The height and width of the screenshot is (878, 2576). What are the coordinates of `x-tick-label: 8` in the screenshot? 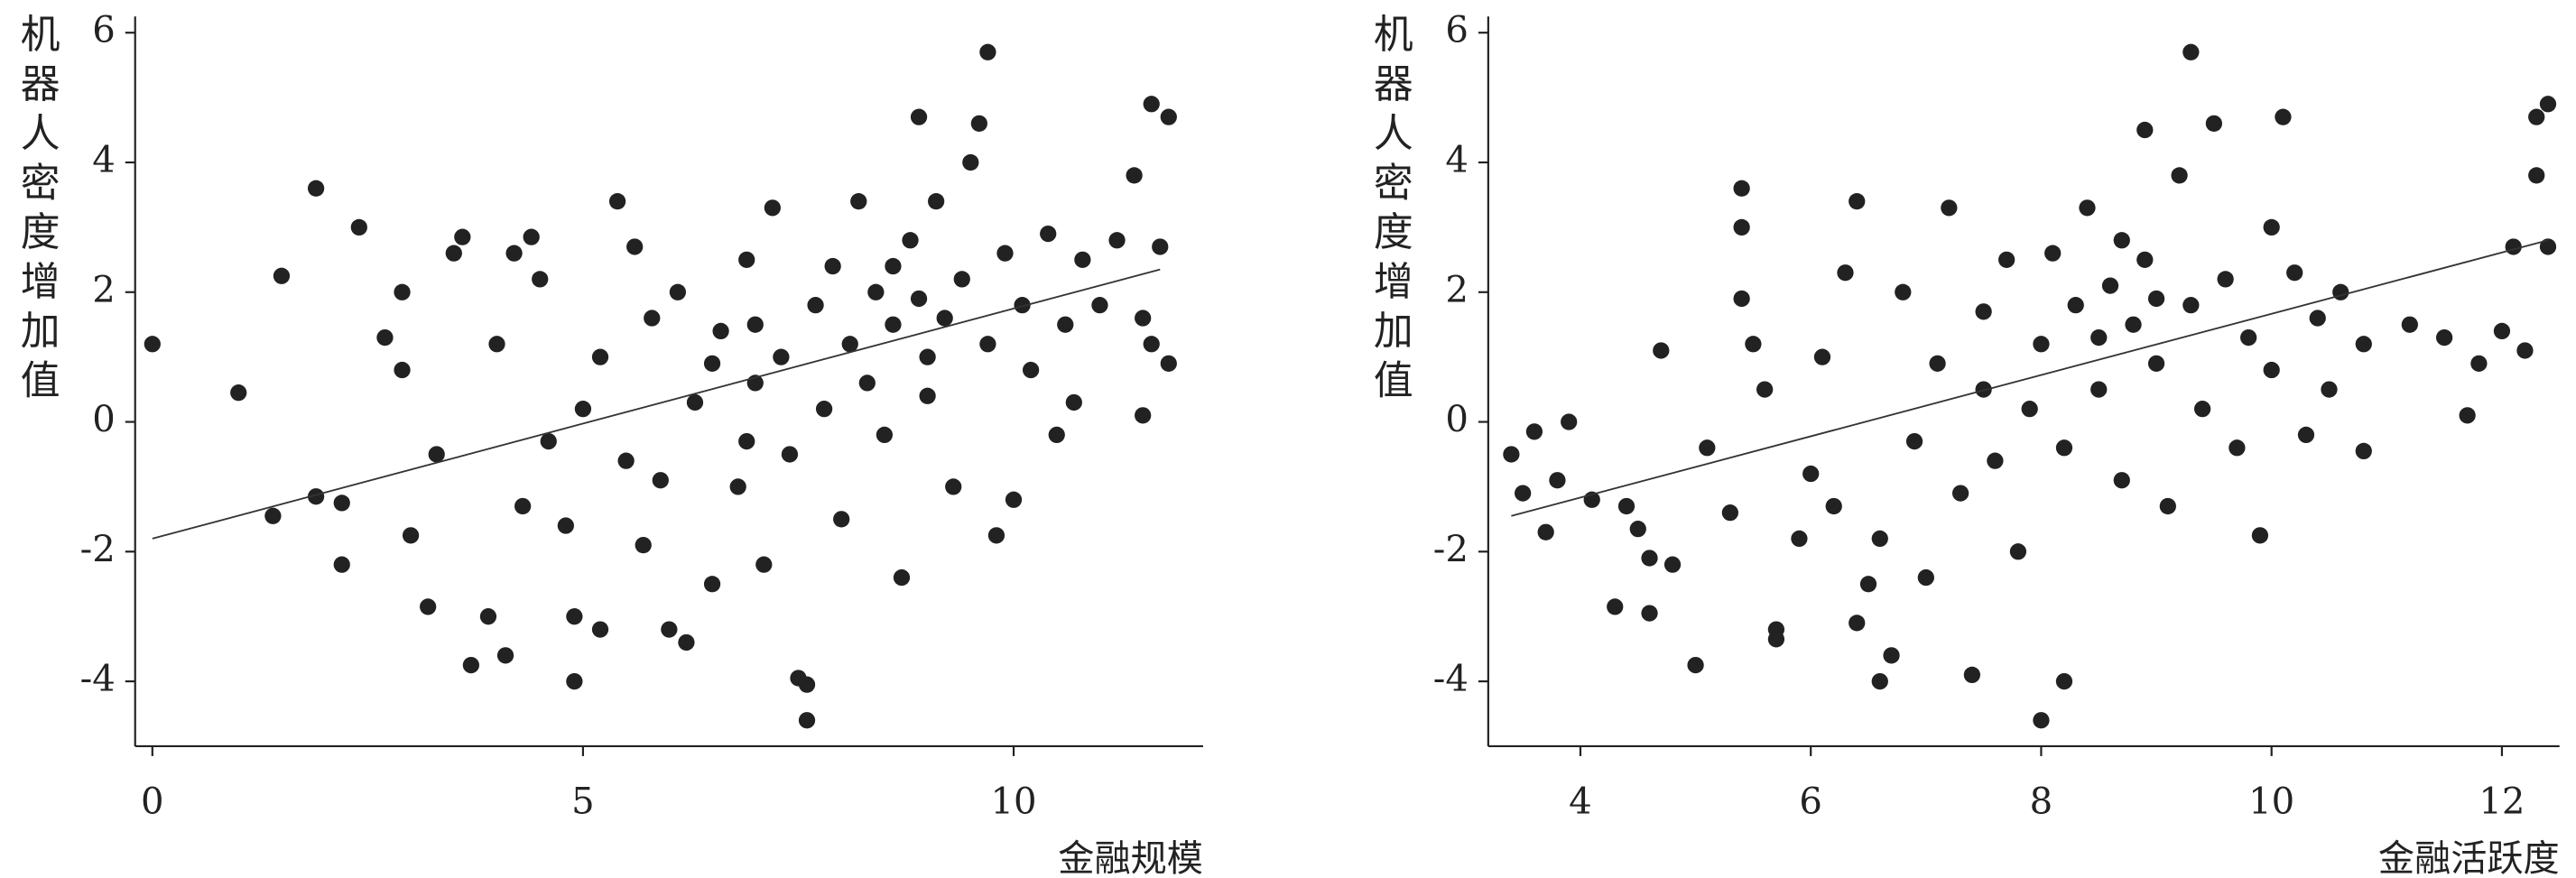 It's located at (2041, 801).